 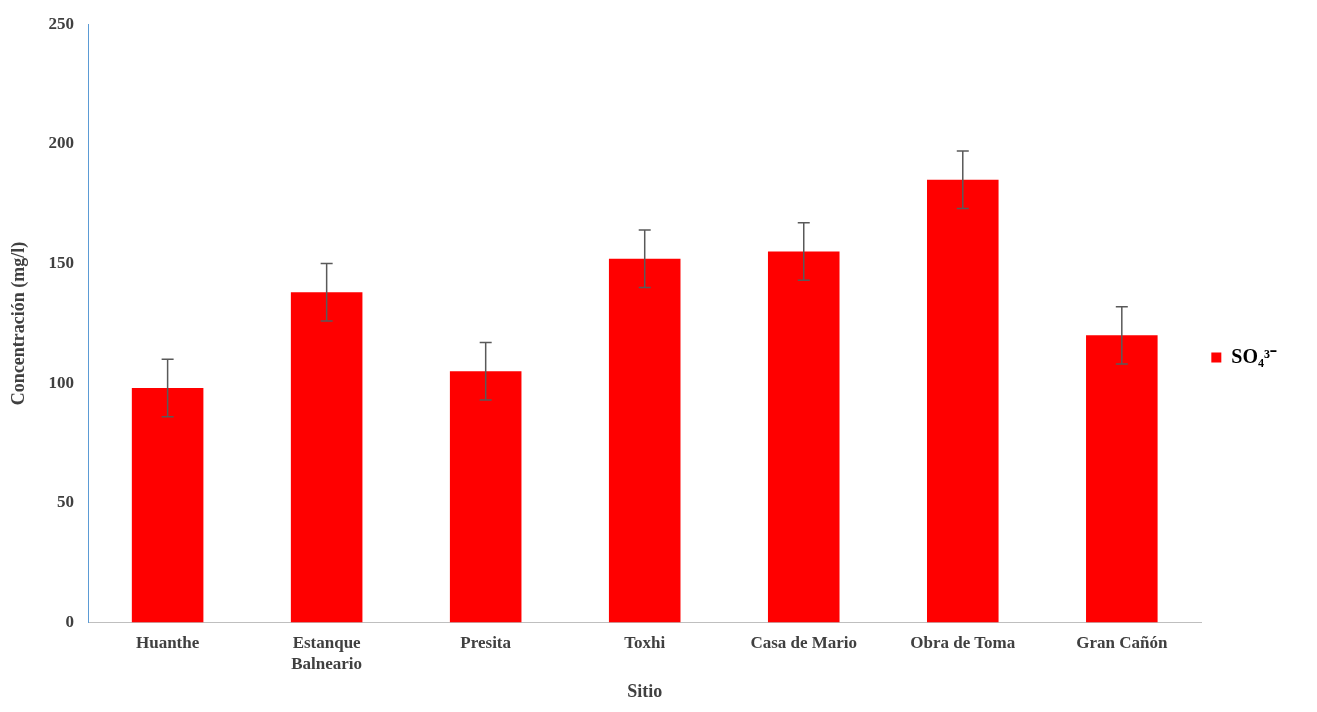 I want to click on y-tick-label: 0, so click(x=70, y=621).